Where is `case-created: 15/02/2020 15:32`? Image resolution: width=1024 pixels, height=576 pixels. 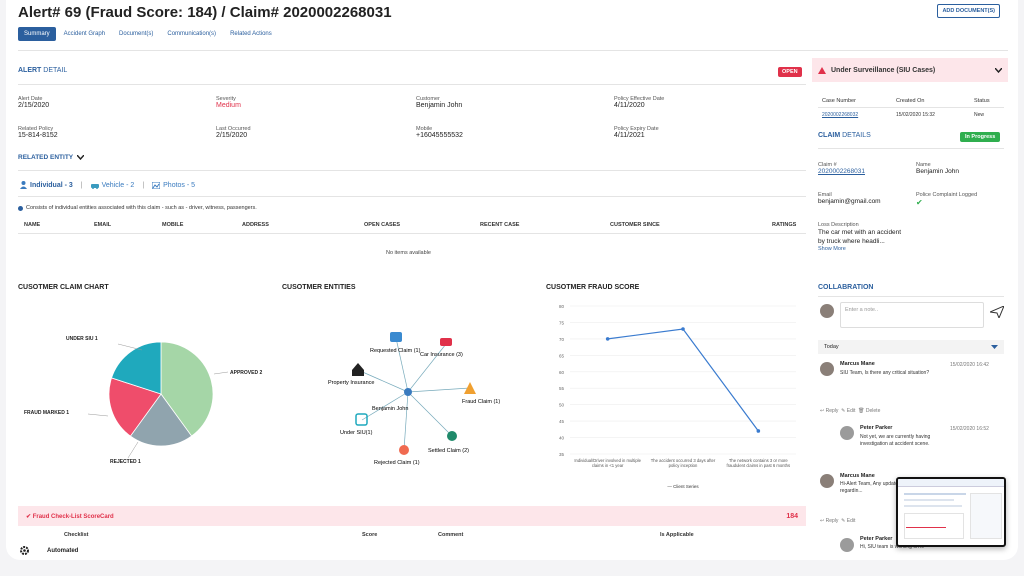 case-created: 15/02/2020 15:32 is located at coordinates (915, 115).